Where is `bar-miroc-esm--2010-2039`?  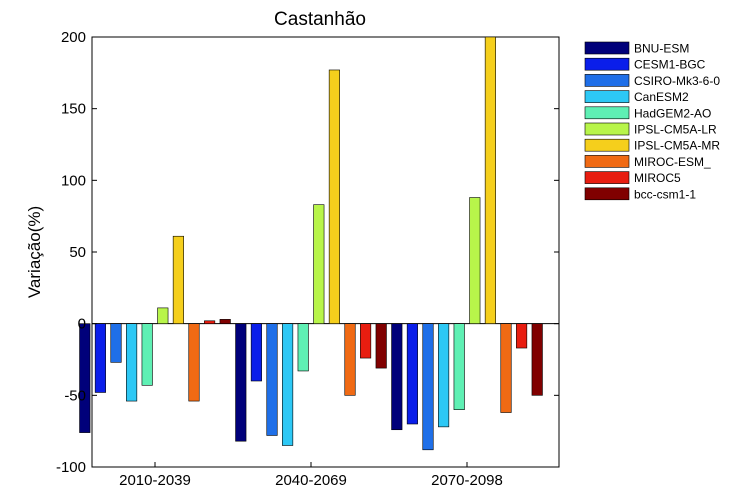 bar-miroc-esm--2010-2039 is located at coordinates (194, 362).